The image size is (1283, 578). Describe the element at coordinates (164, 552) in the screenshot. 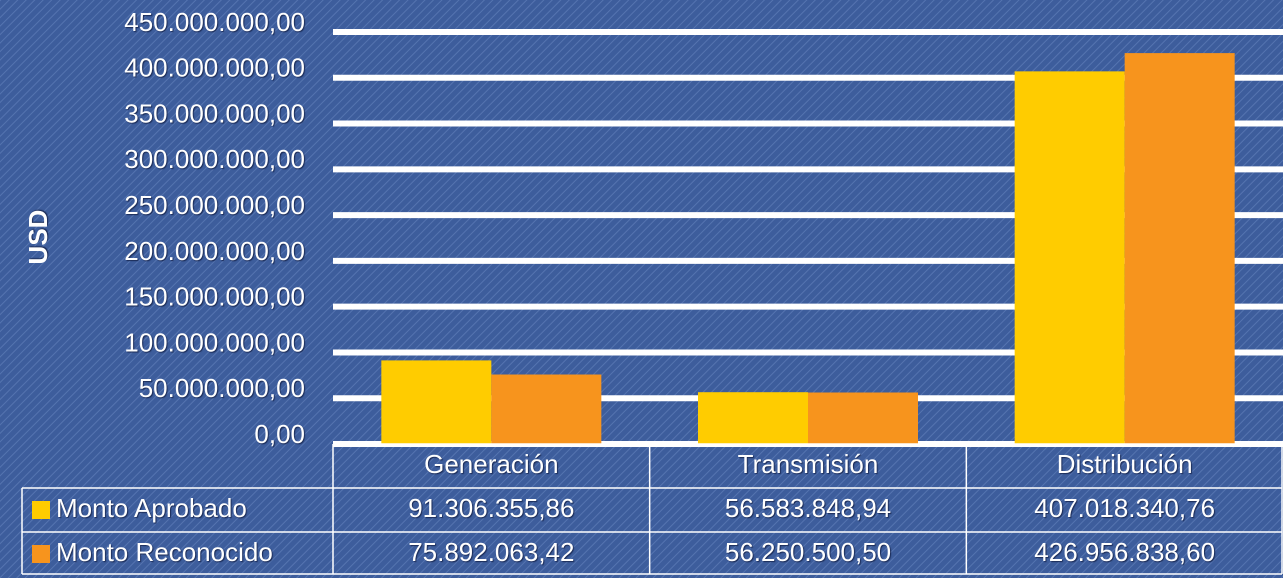

I see `legend-label: Monto Reconocido` at that location.